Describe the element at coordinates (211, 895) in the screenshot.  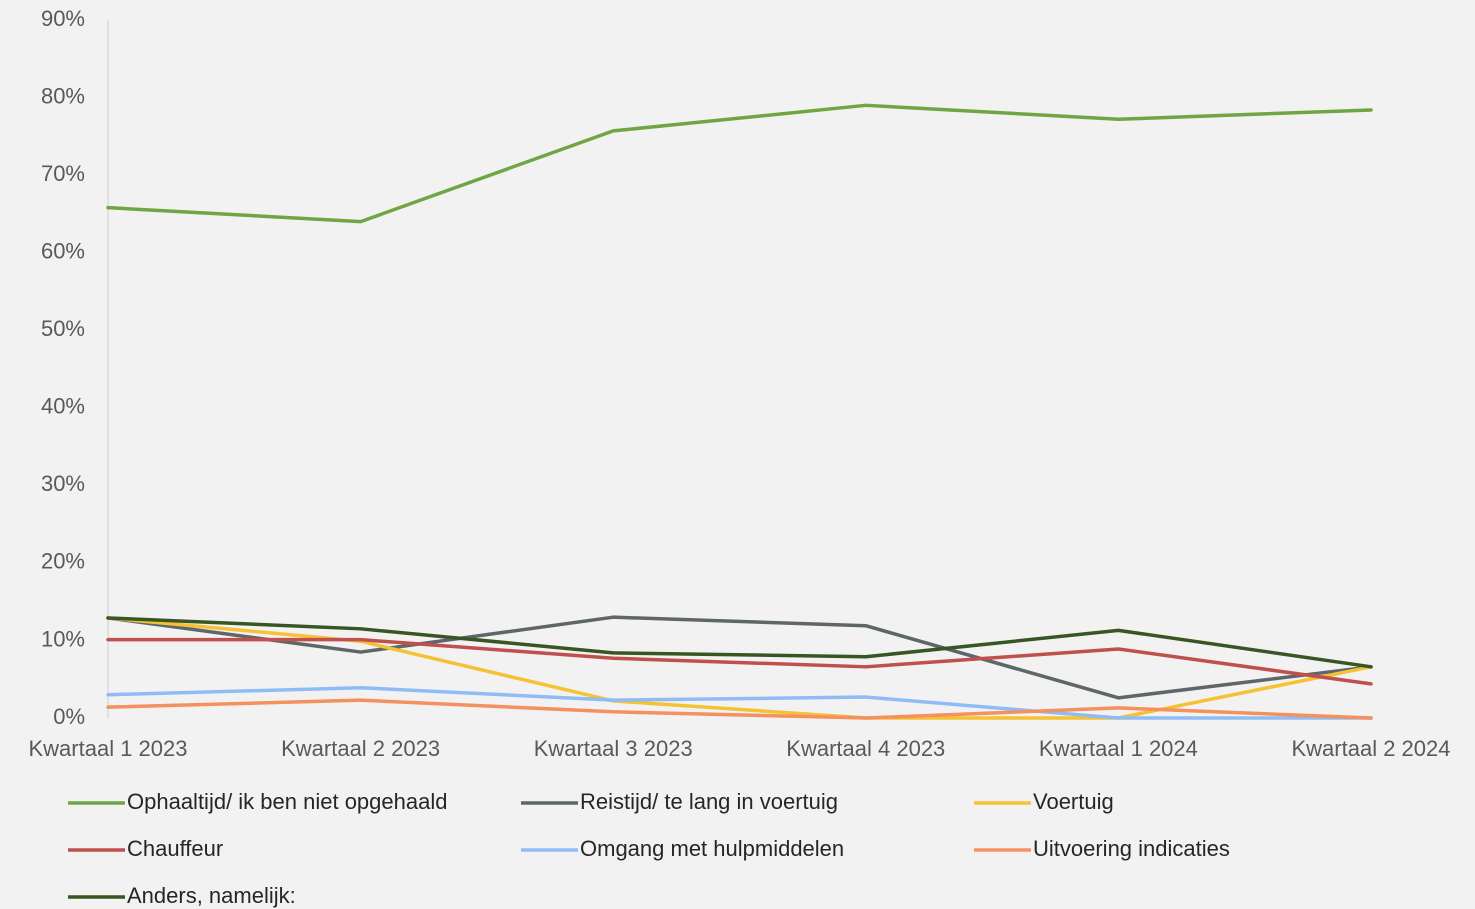
I see `legend-label: Anders, namelijk:` at that location.